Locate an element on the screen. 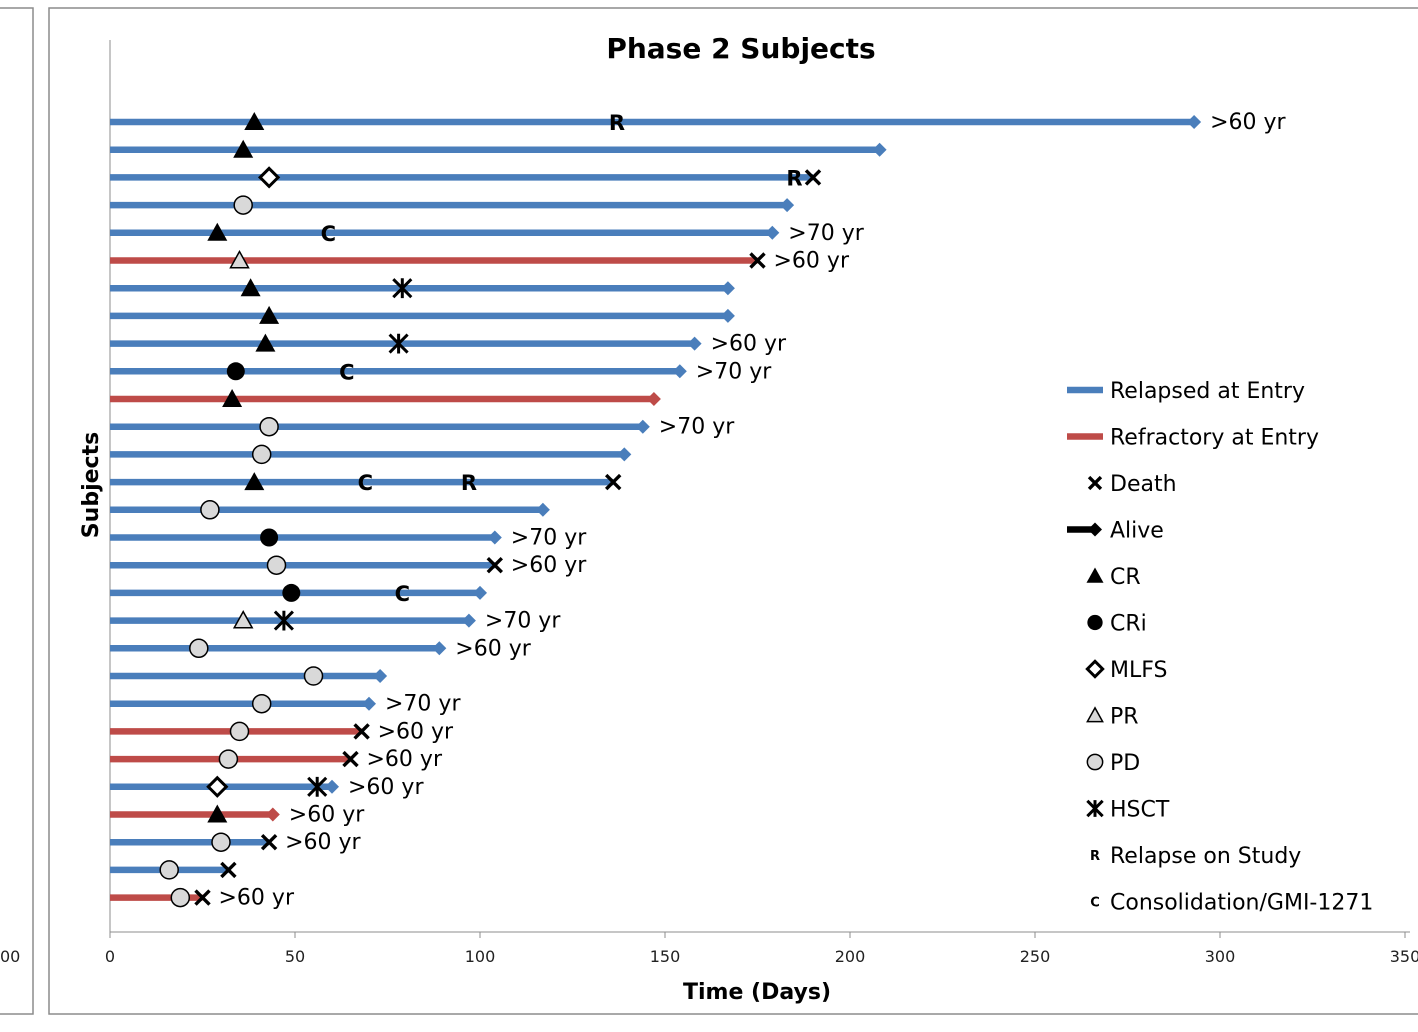 Image resolution: width=1418 pixels, height=1032 pixels. x-tick-label: 150 is located at coordinates (665, 956).